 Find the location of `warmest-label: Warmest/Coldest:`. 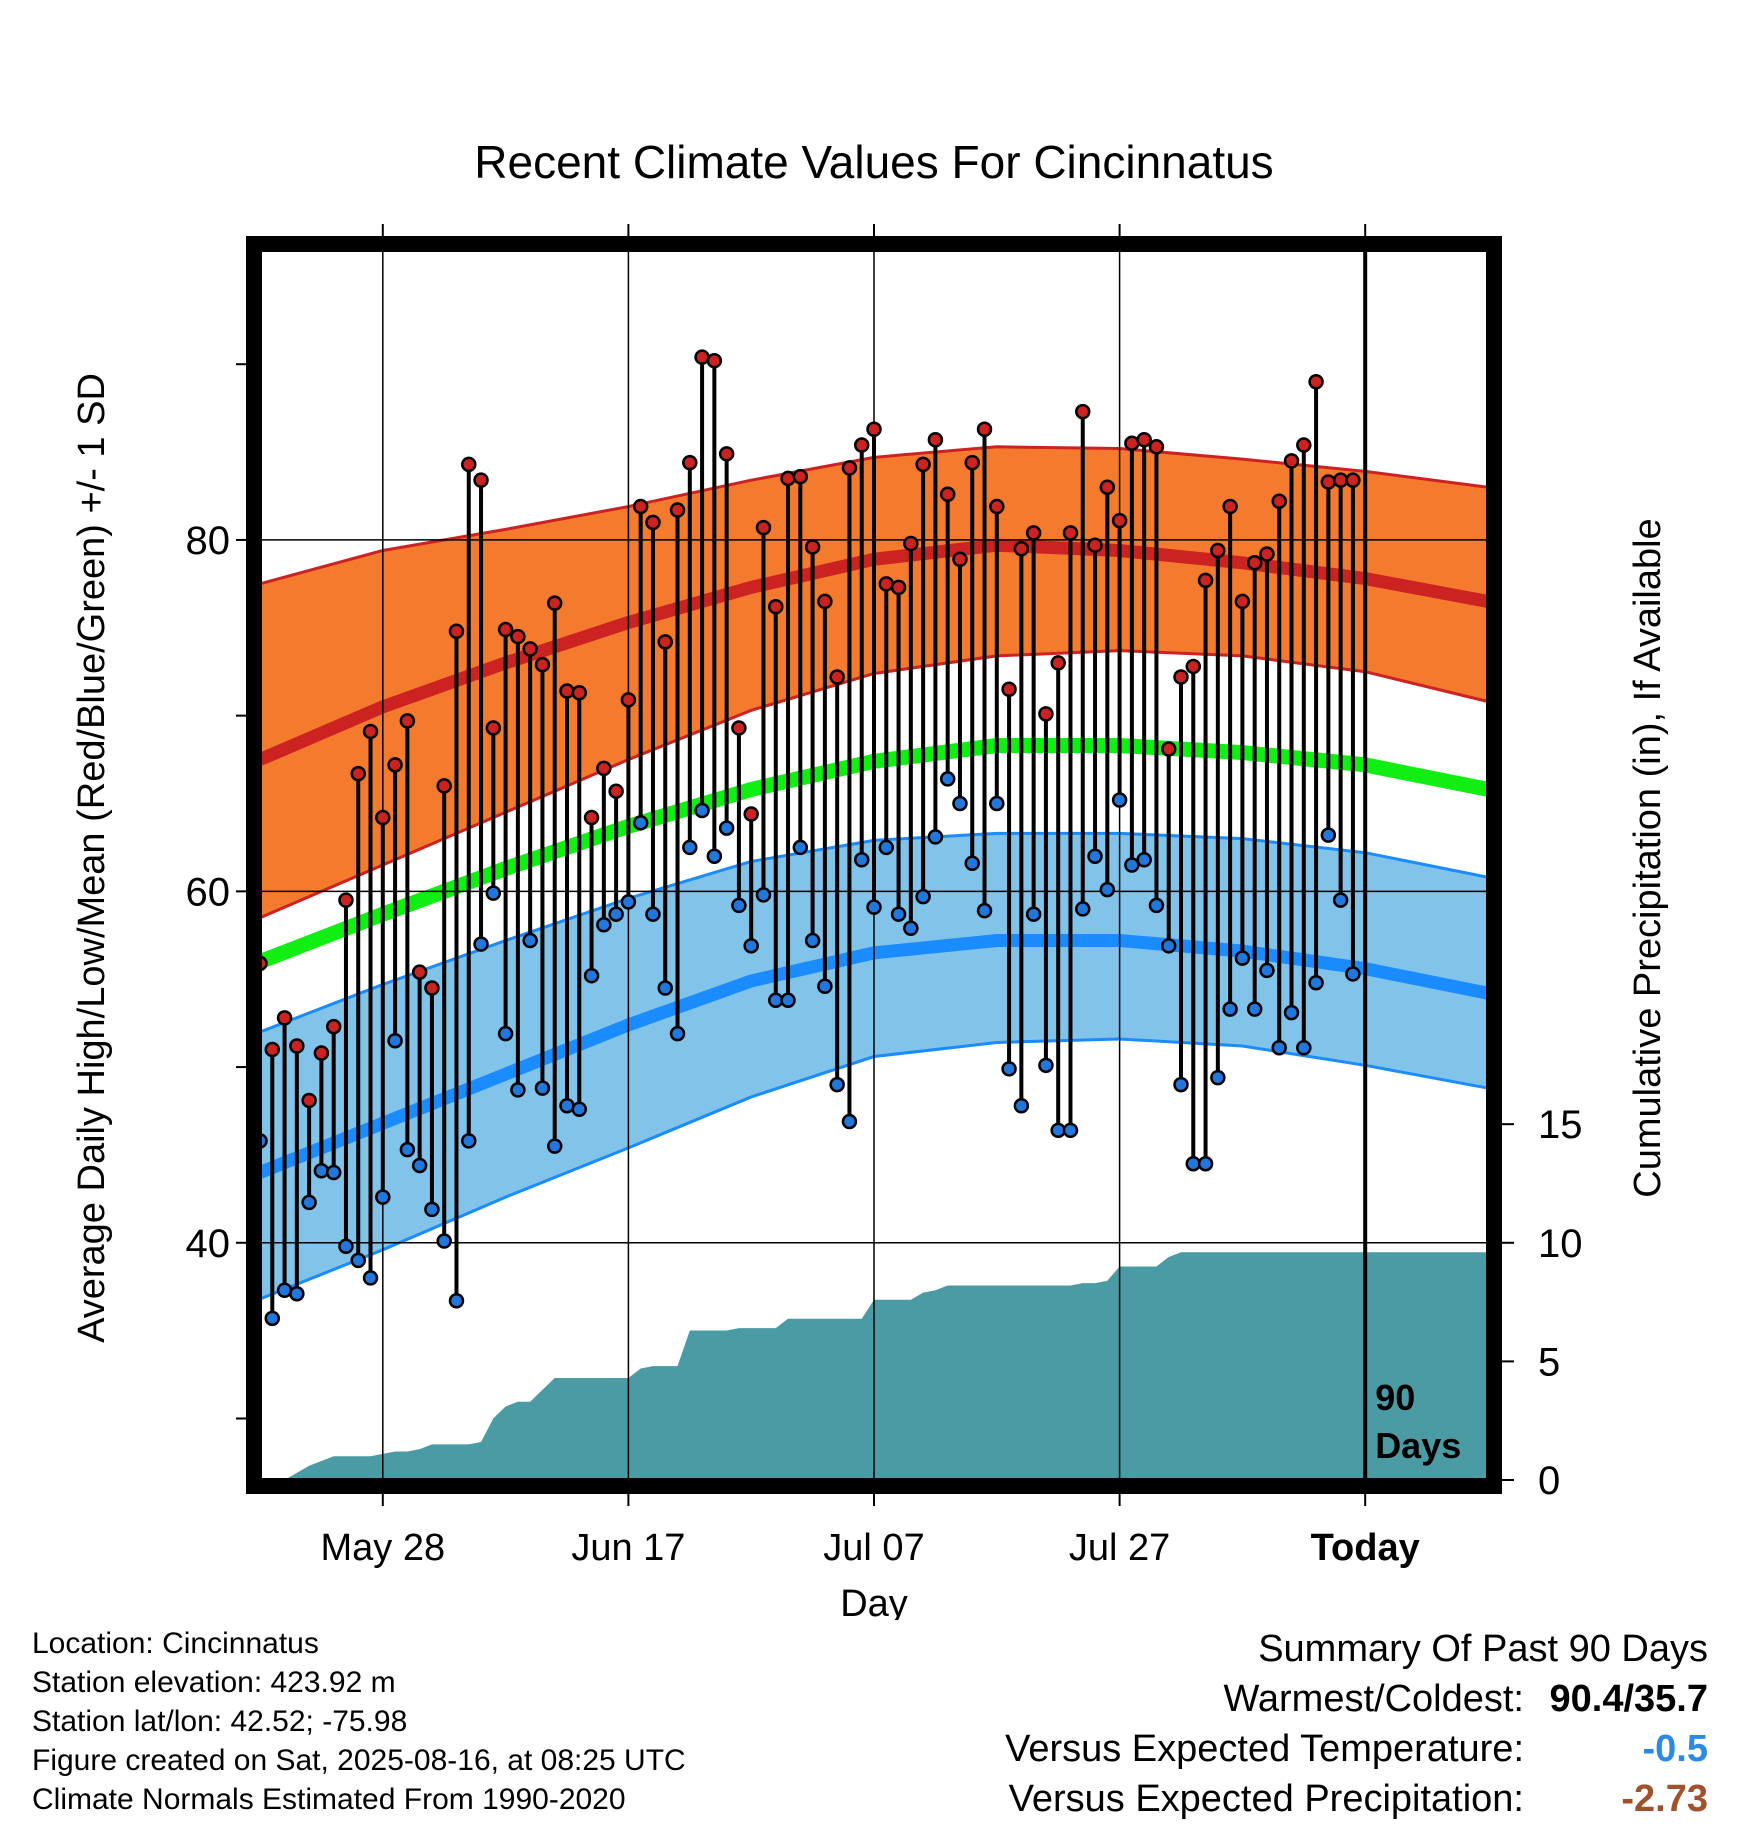

warmest-label: Warmest/Coldest: is located at coordinates (1373, 1699).